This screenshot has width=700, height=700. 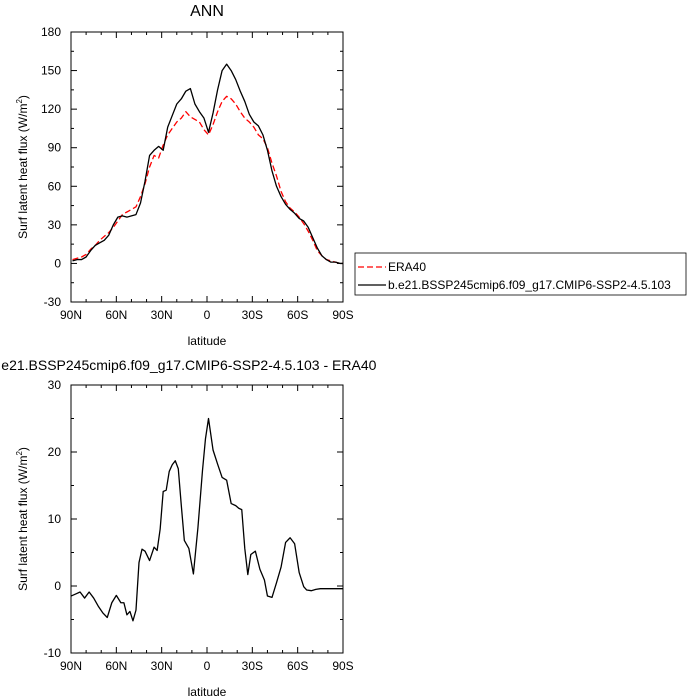 I want to click on top-y-axis-label-exponent: 2, so click(x=19, y=101).